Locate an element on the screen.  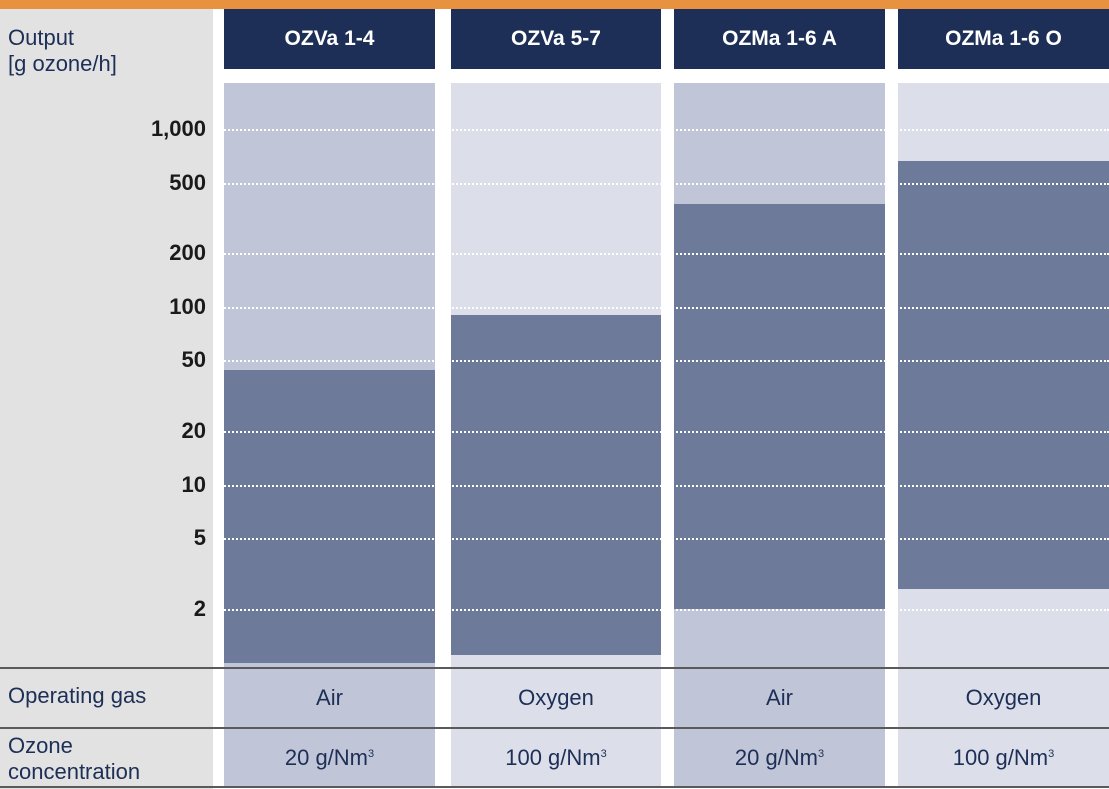
y-tick-label: 5 is located at coordinates (199, 538).